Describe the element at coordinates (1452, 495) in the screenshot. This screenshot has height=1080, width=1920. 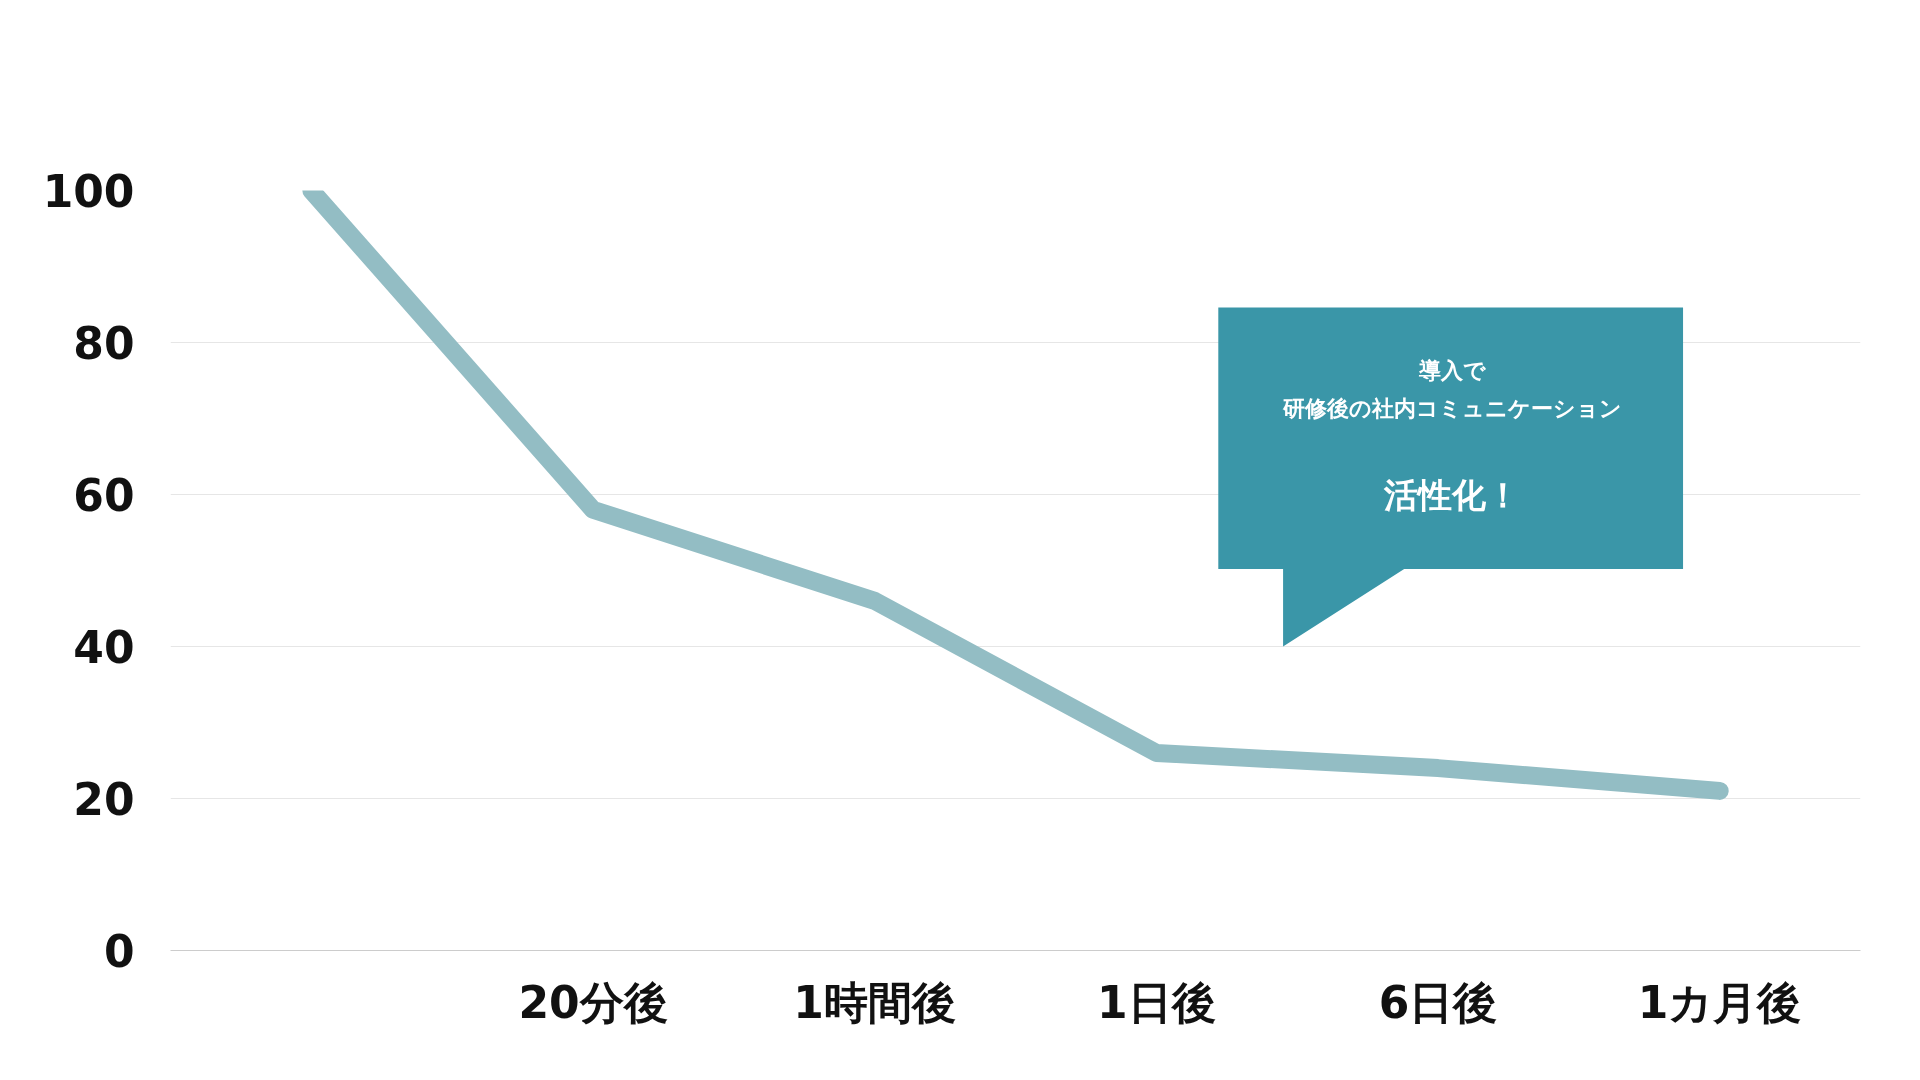
I see `annotation: 活性化！` at that location.